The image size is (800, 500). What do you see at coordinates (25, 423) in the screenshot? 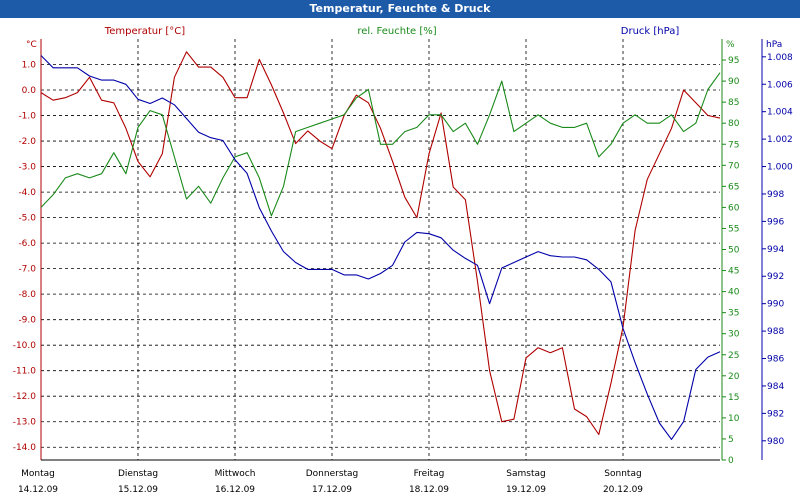
I see `temperature-tick: -13.0` at bounding box center [25, 423].